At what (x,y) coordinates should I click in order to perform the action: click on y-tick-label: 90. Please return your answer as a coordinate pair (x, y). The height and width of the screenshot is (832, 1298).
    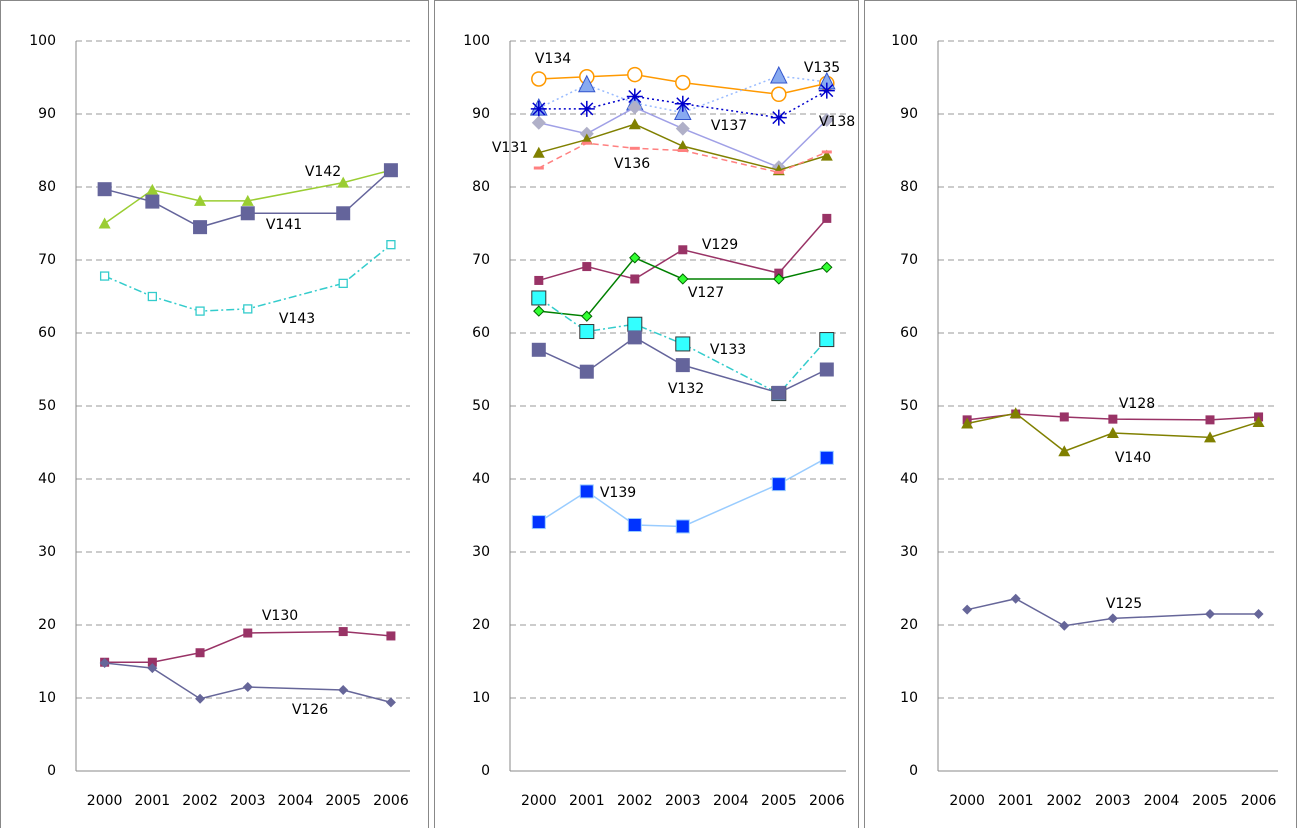
    Looking at the image, I should click on (481, 114).